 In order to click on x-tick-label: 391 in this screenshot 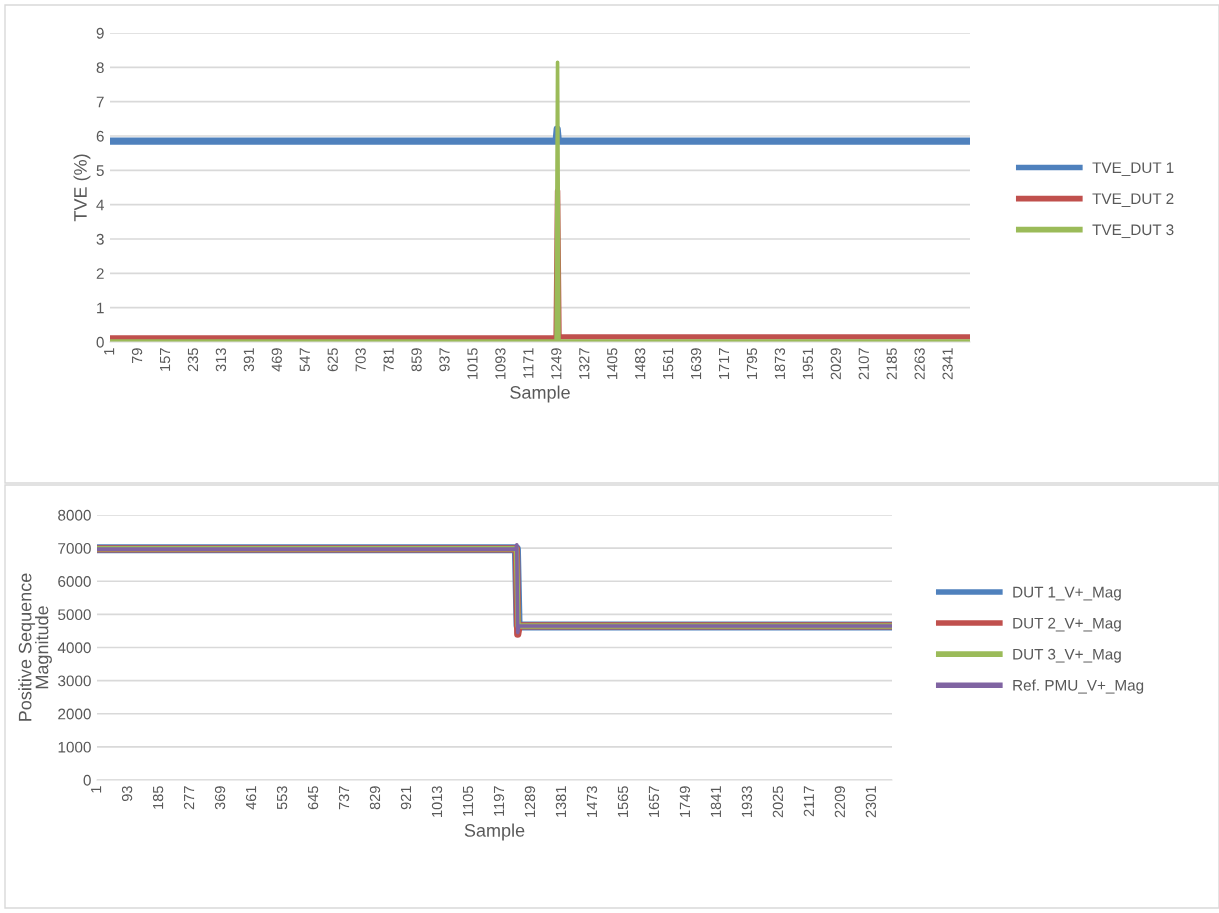, I will do `click(249, 360)`.